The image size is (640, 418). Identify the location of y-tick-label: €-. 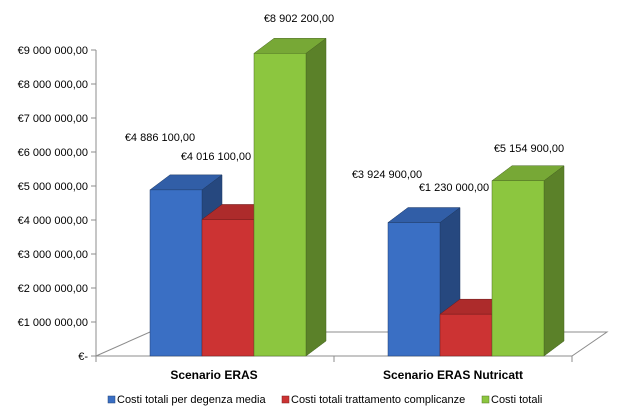
(83, 357).